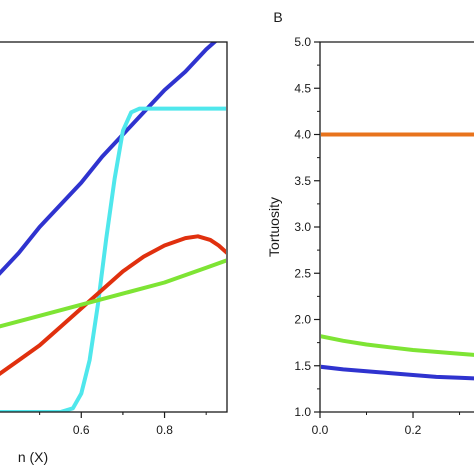  I want to click on panel-b-x-tick-label: 0.2, so click(413, 430).